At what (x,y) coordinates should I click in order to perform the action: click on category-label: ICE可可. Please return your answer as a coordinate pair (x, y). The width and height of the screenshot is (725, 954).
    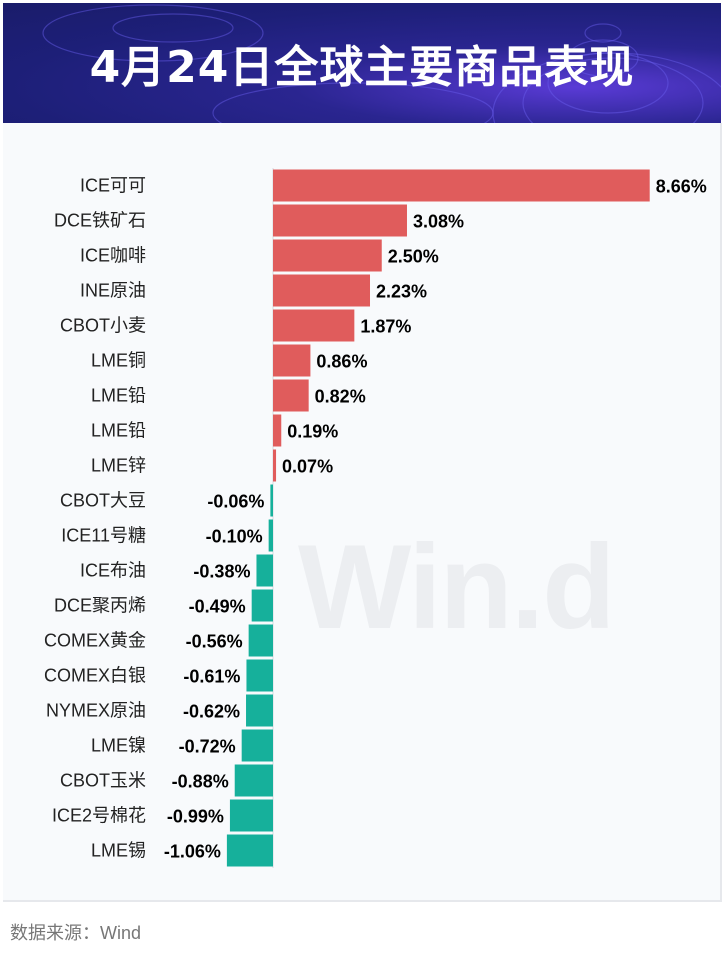
    Looking at the image, I should click on (113, 186).